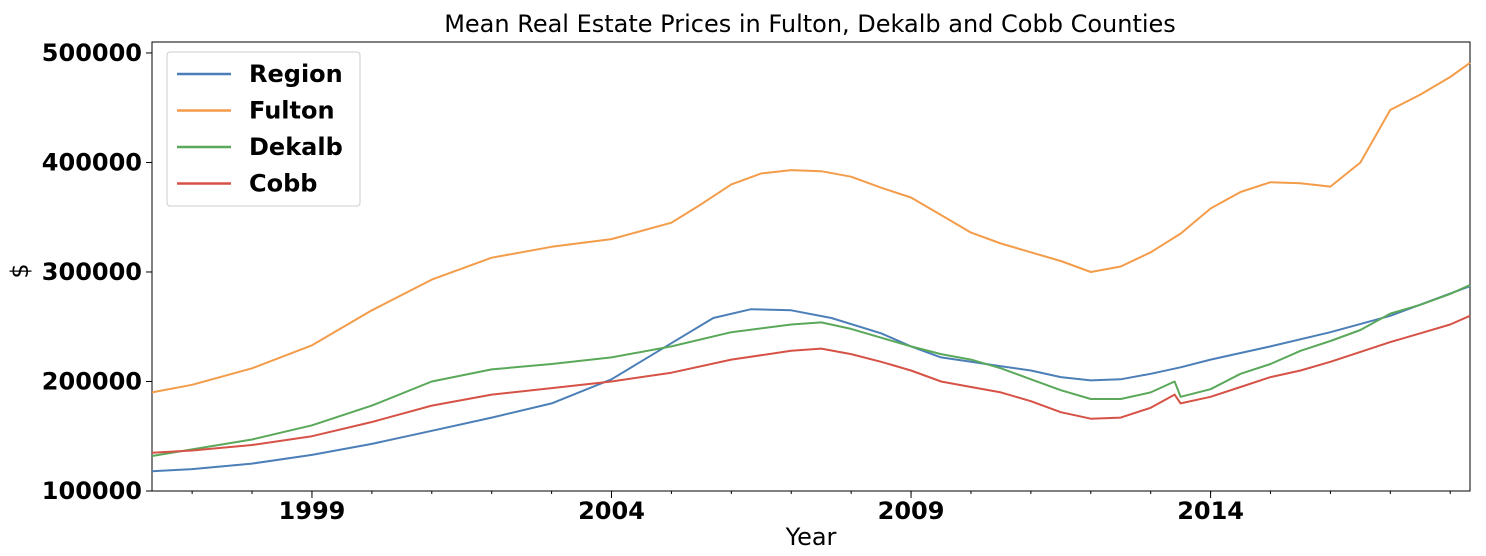 The width and height of the screenshot is (1486, 556). What do you see at coordinates (92, 381) in the screenshot?
I see `y-tick-label: 200000` at bounding box center [92, 381].